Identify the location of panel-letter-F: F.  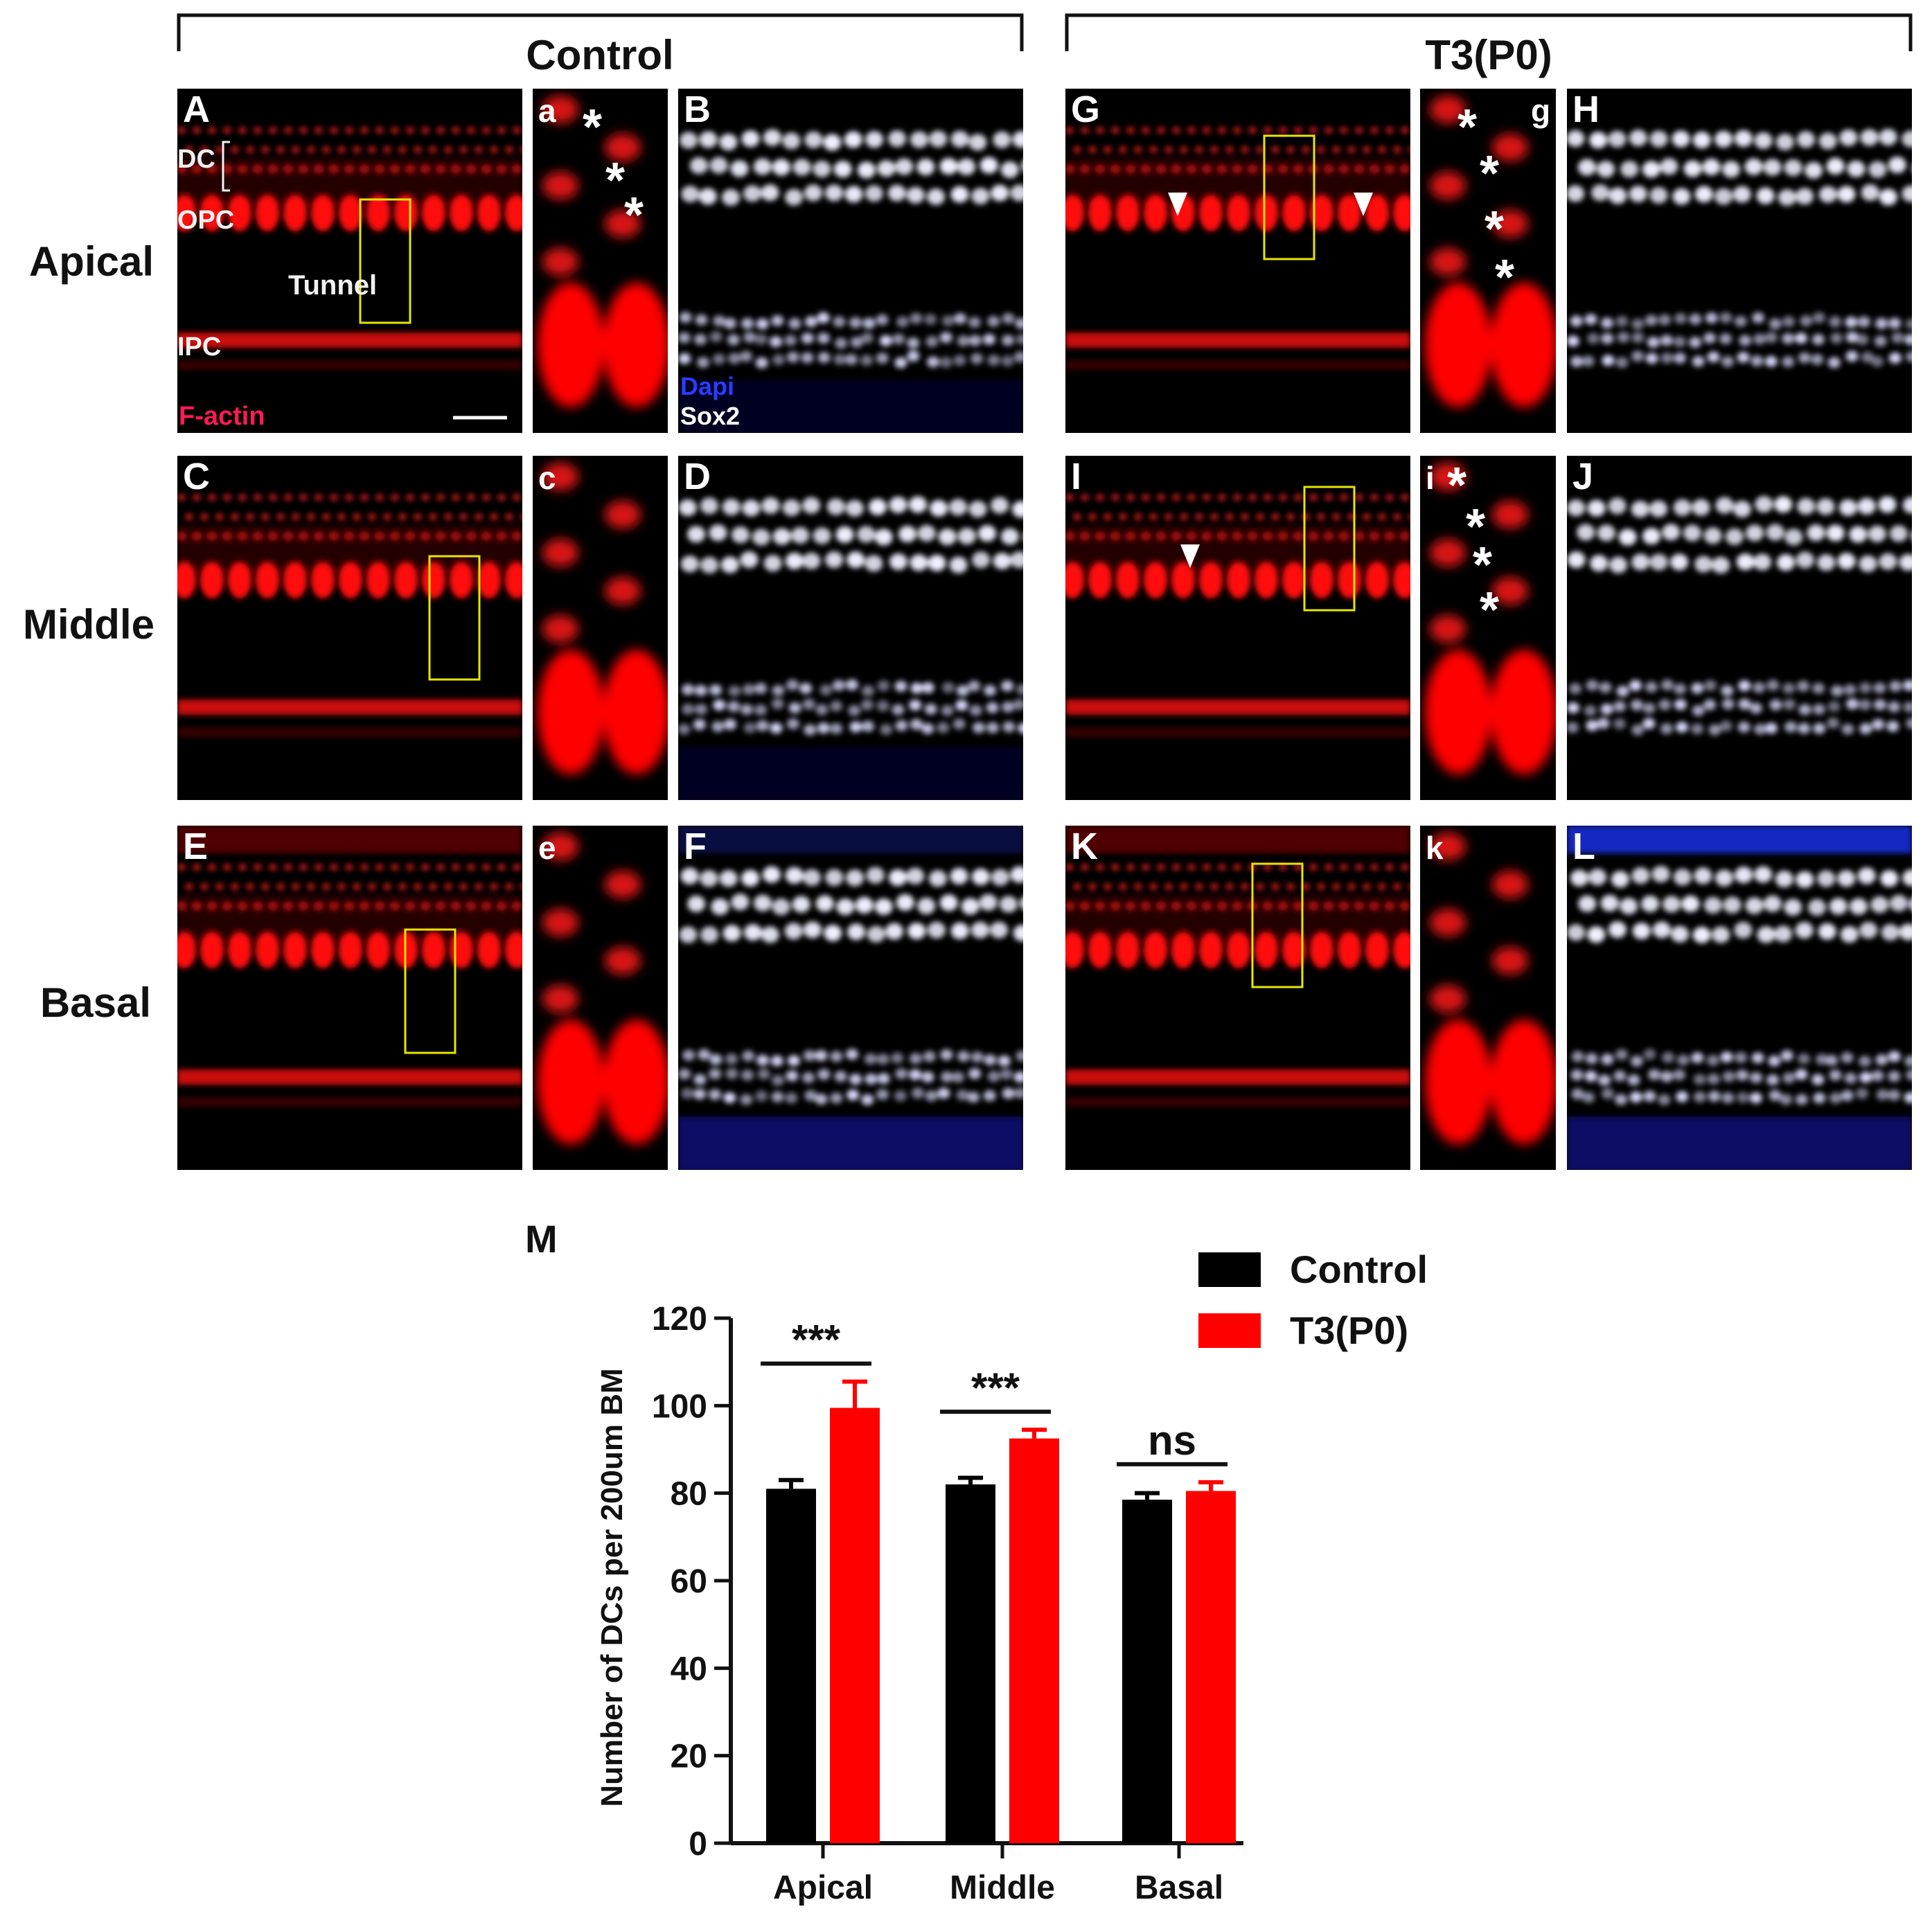
(695, 846).